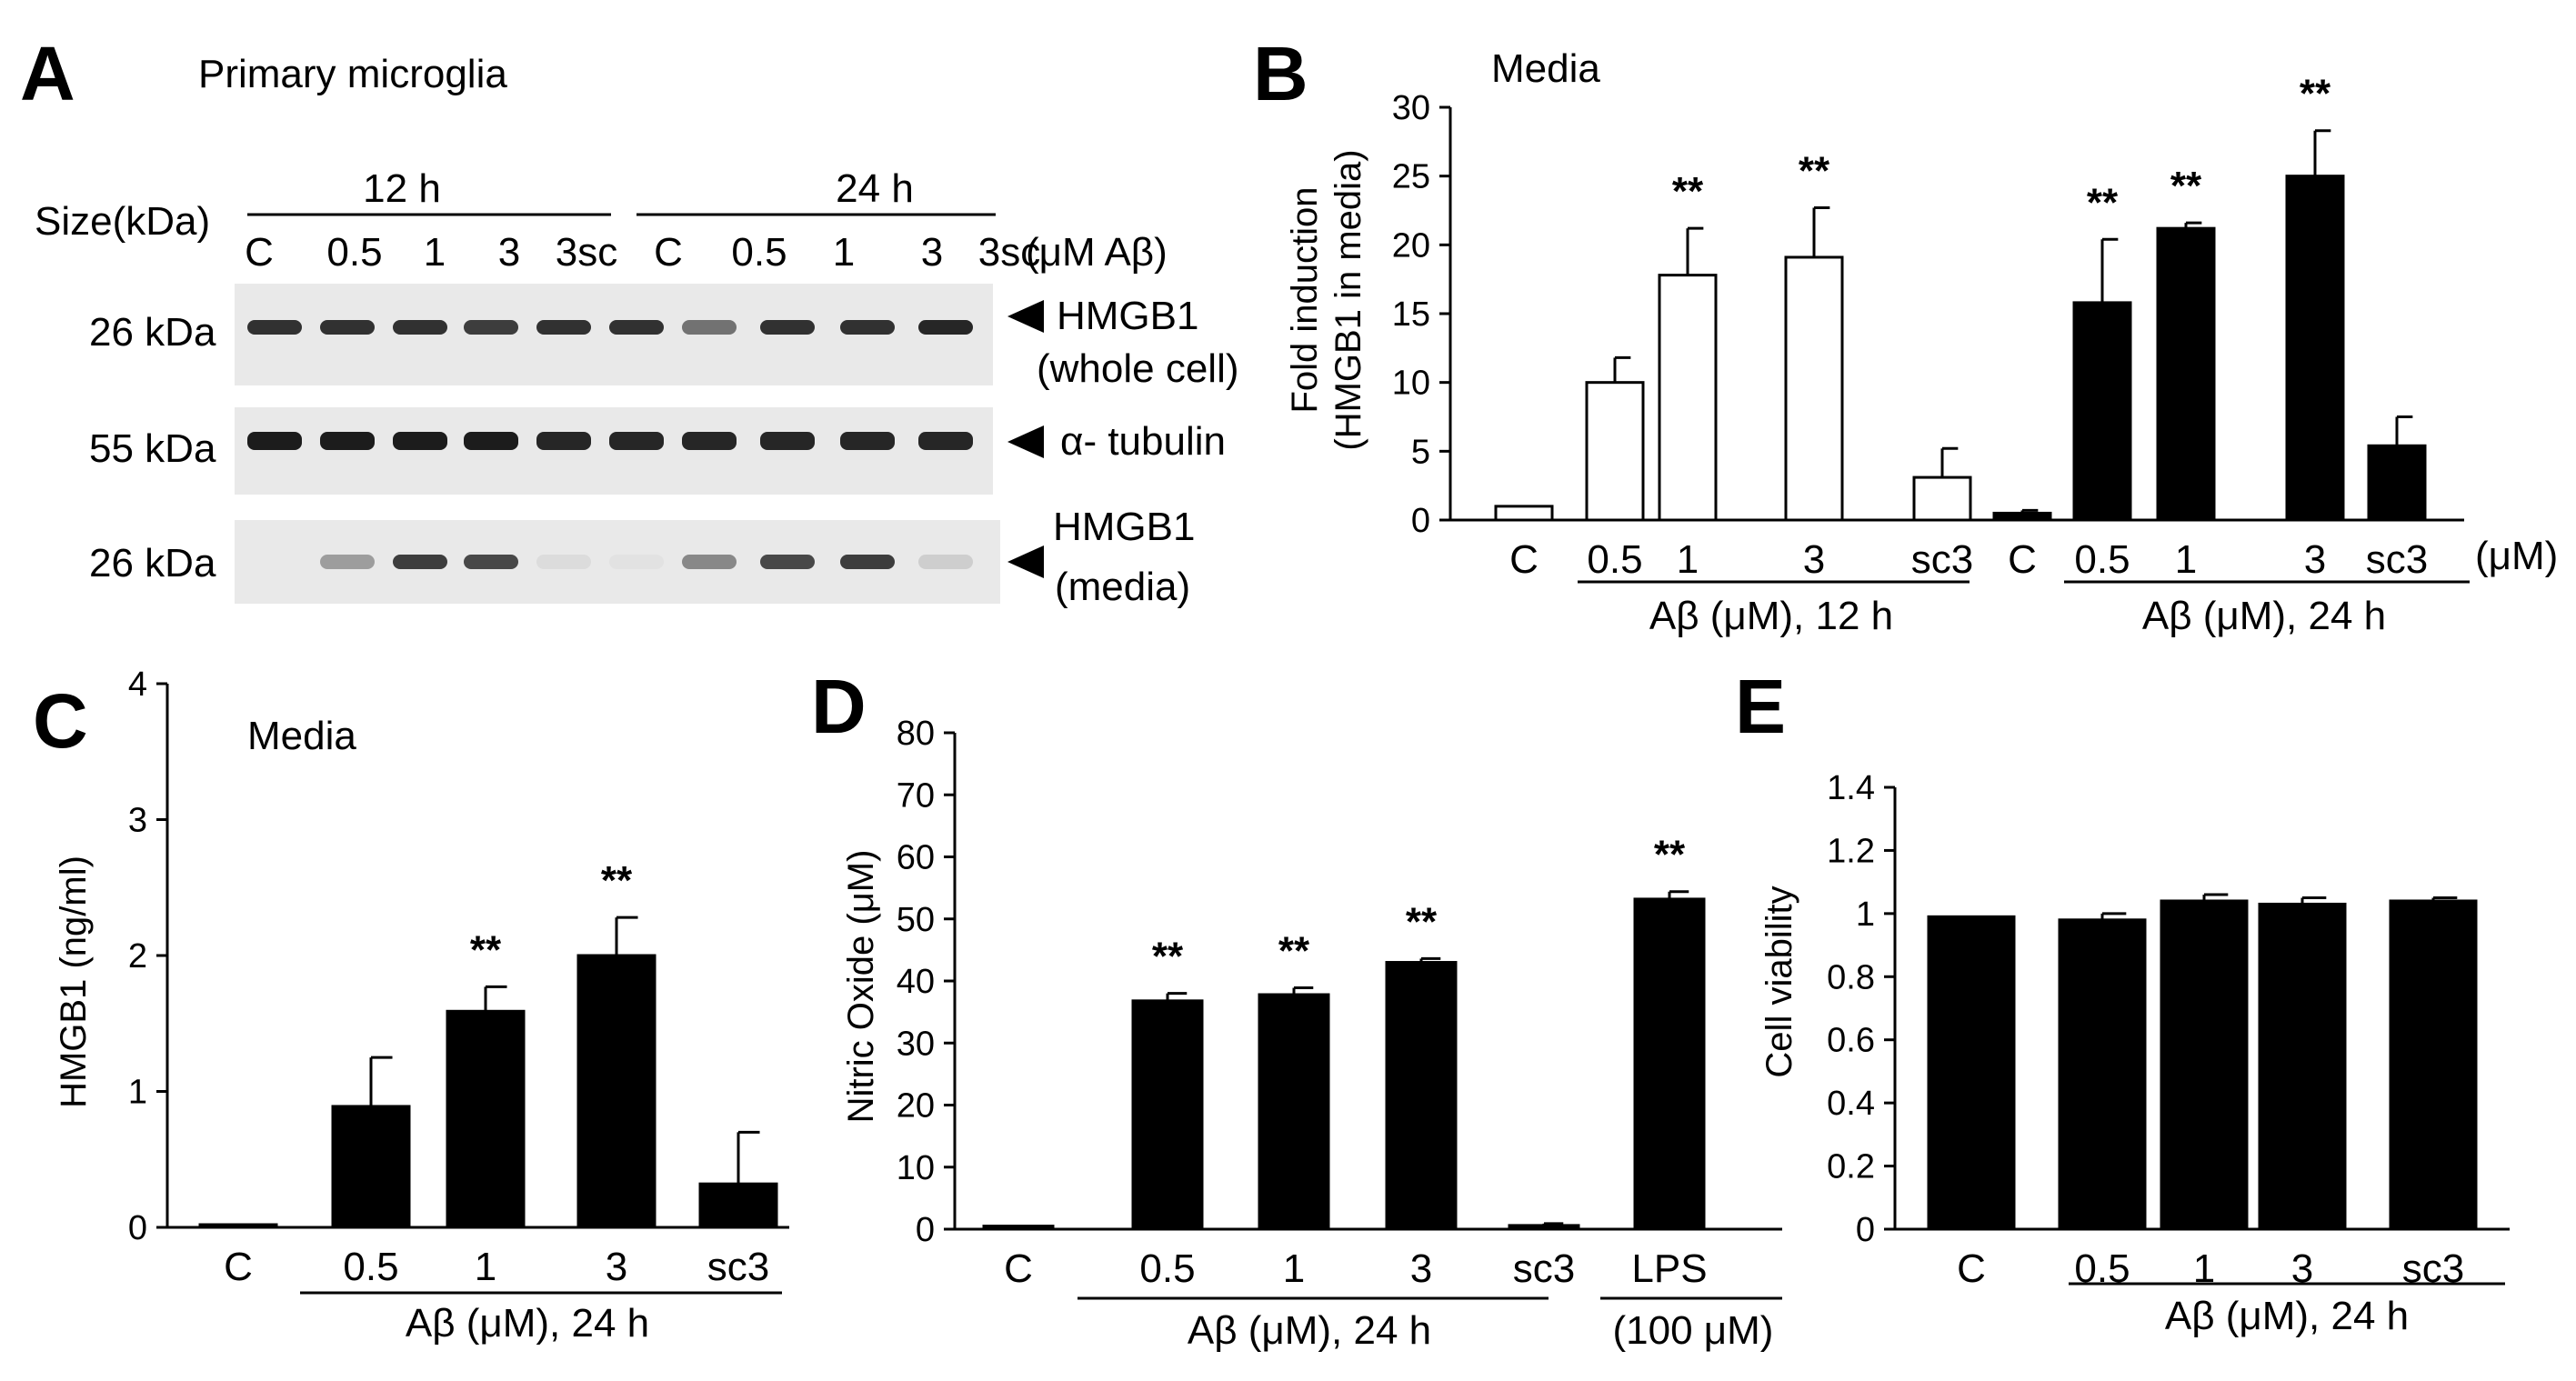 Image resolution: width=2576 pixels, height=1381 pixels. I want to click on chart-b-title: Media, so click(1545, 68).